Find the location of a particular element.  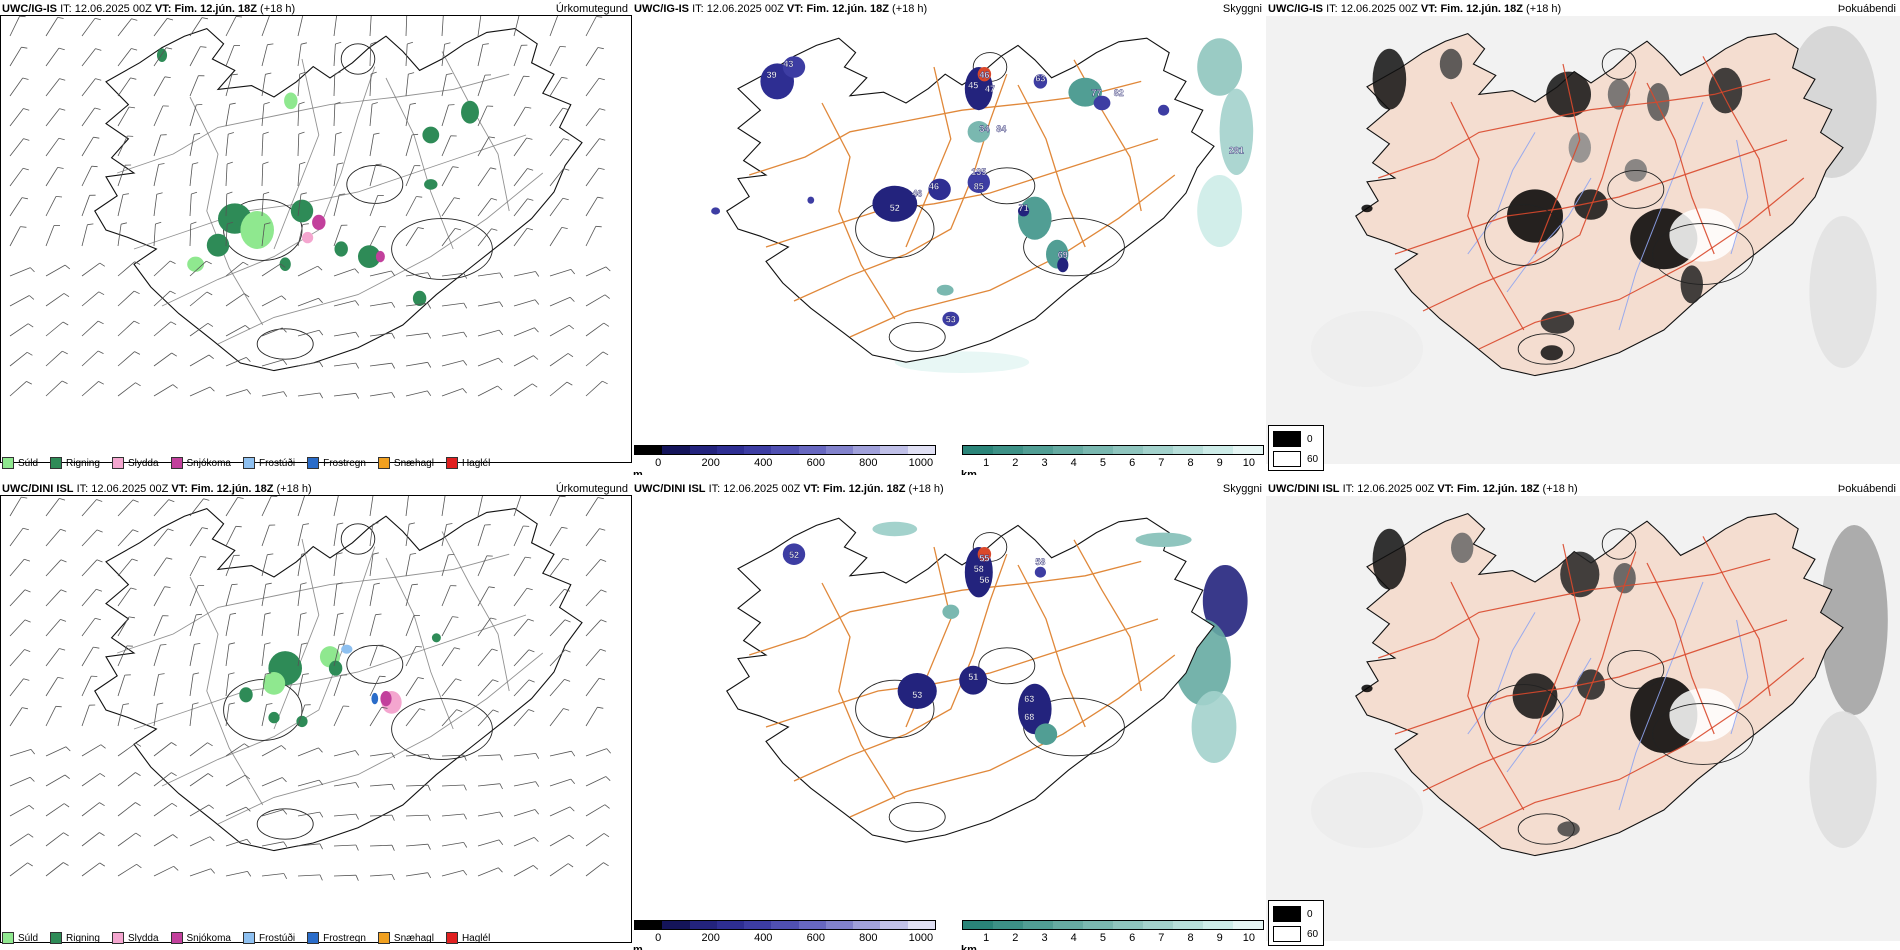

colorbar-tick: 9 is located at coordinates (1219, 463).